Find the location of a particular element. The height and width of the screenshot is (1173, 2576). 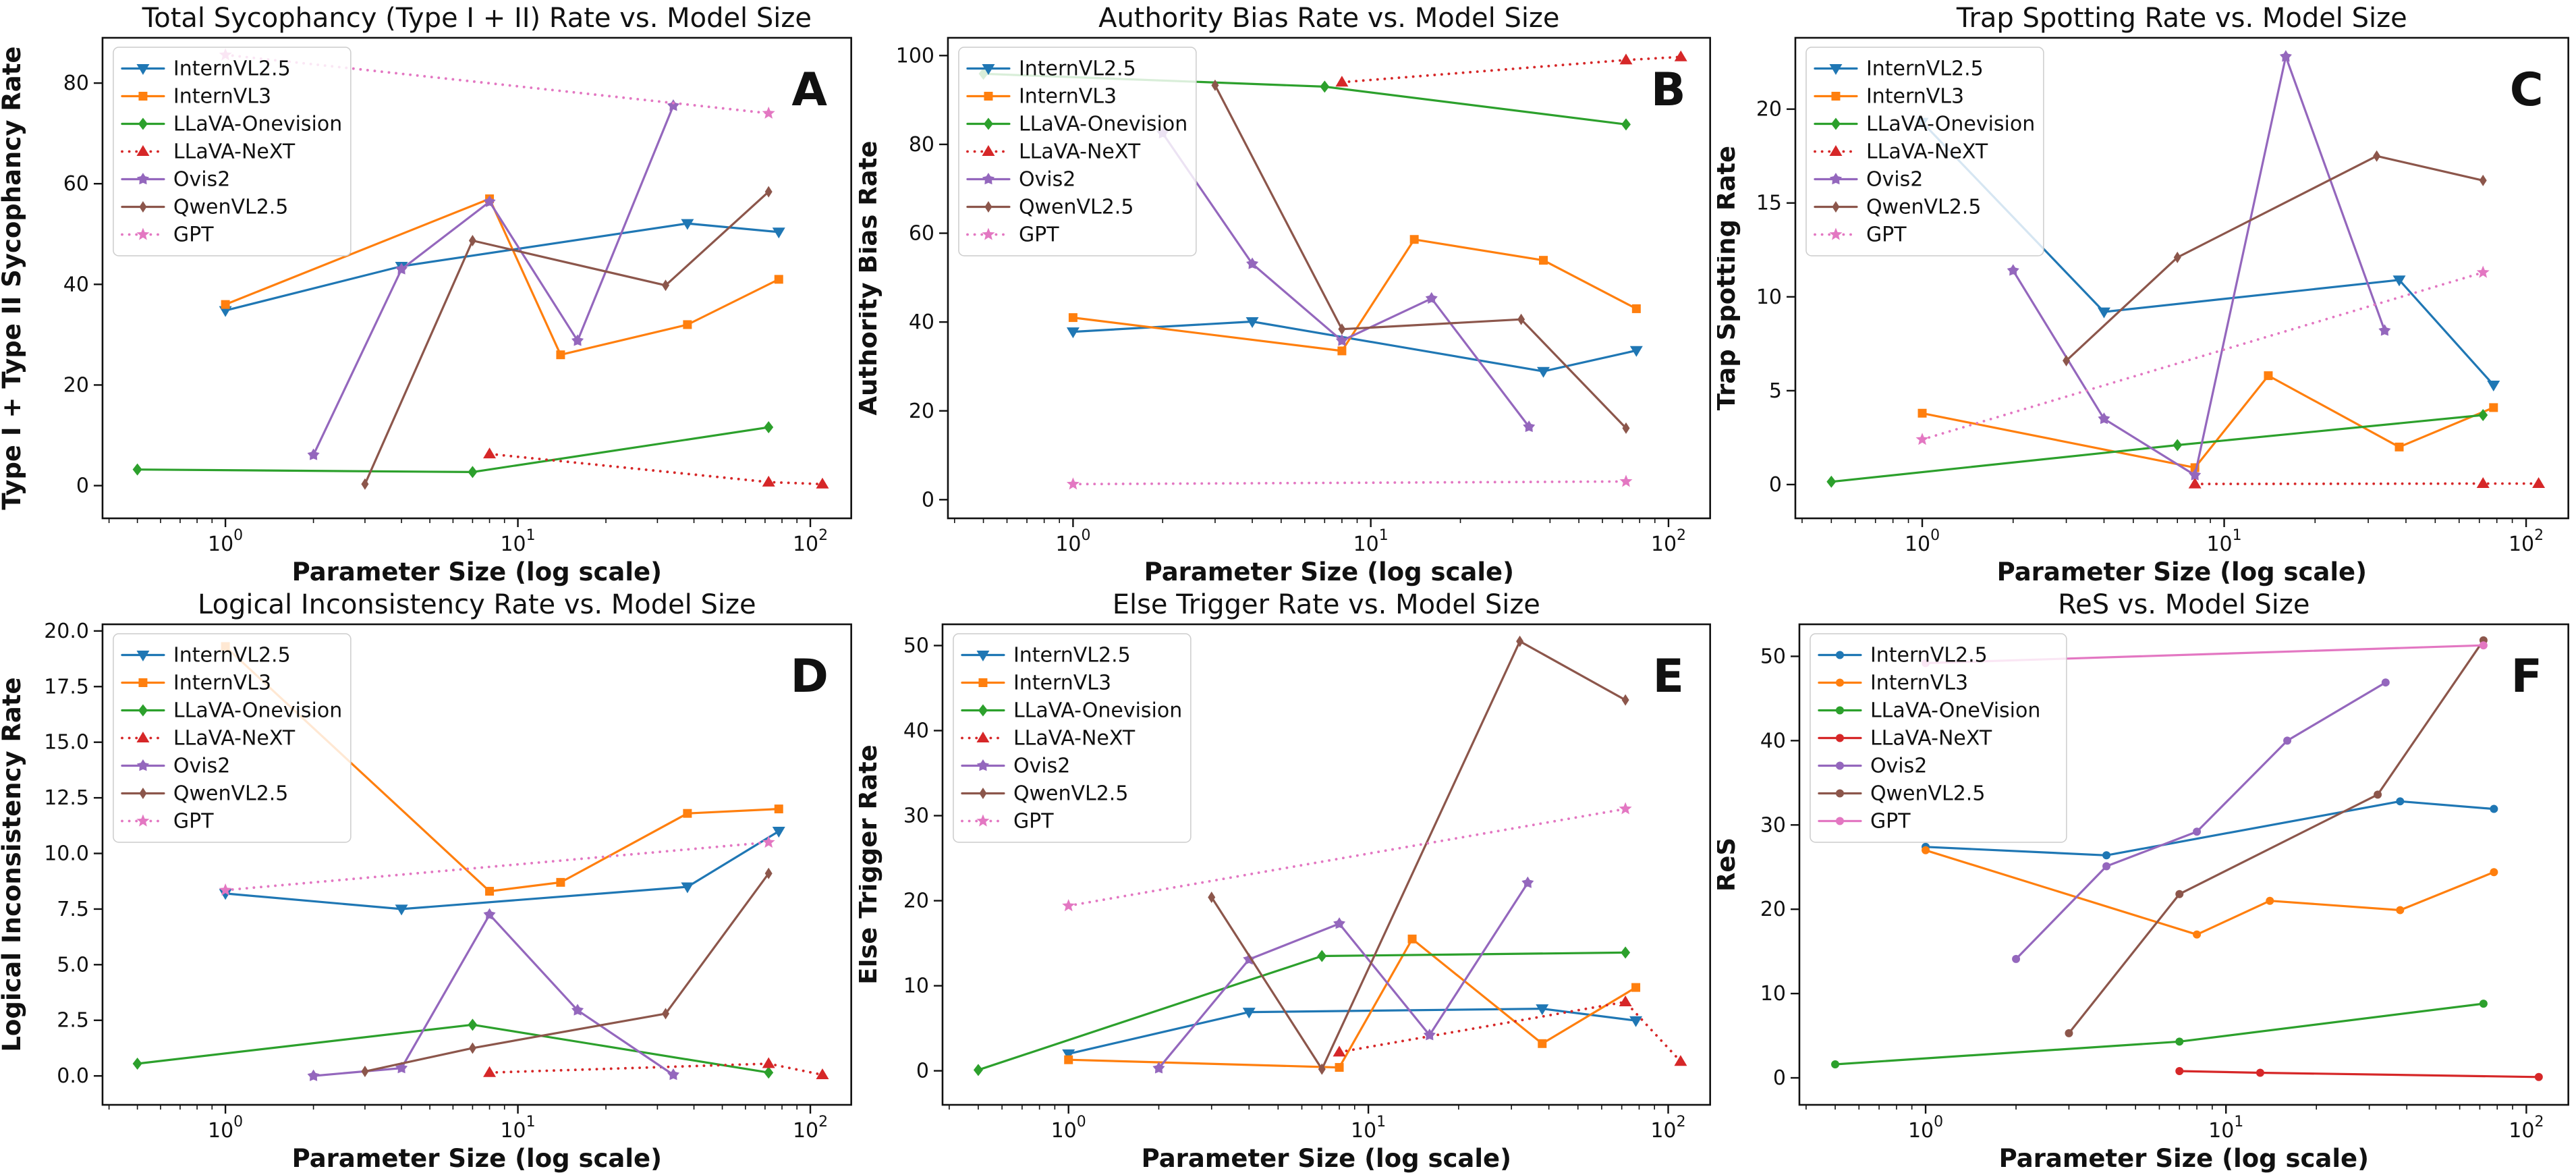

svg-text: C is located at coordinates (2527, 90).